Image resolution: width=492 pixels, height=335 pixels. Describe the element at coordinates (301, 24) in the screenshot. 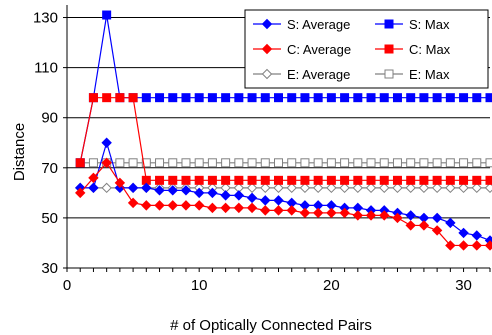

I see `legend-entry: S: Average` at that location.